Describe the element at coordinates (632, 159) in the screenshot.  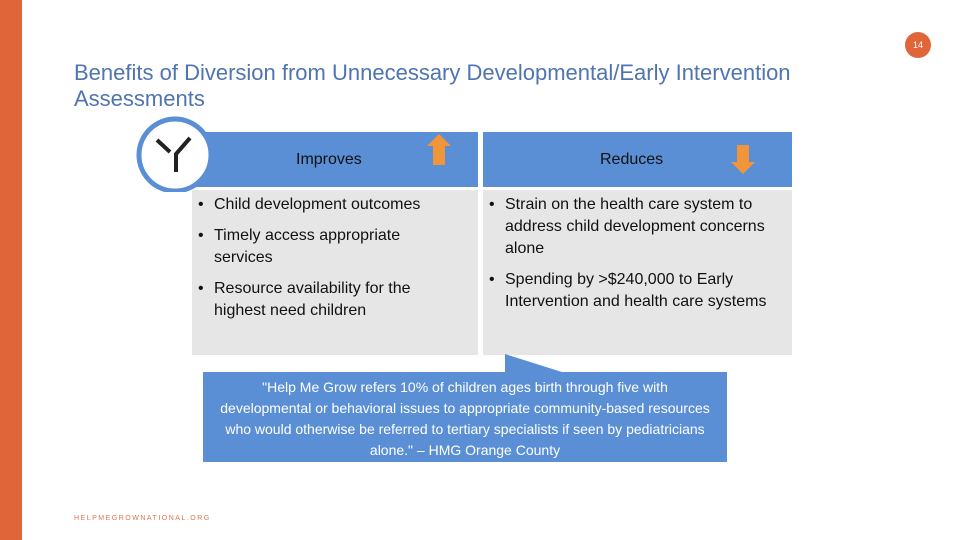
I see `header-text: Reduces` at that location.